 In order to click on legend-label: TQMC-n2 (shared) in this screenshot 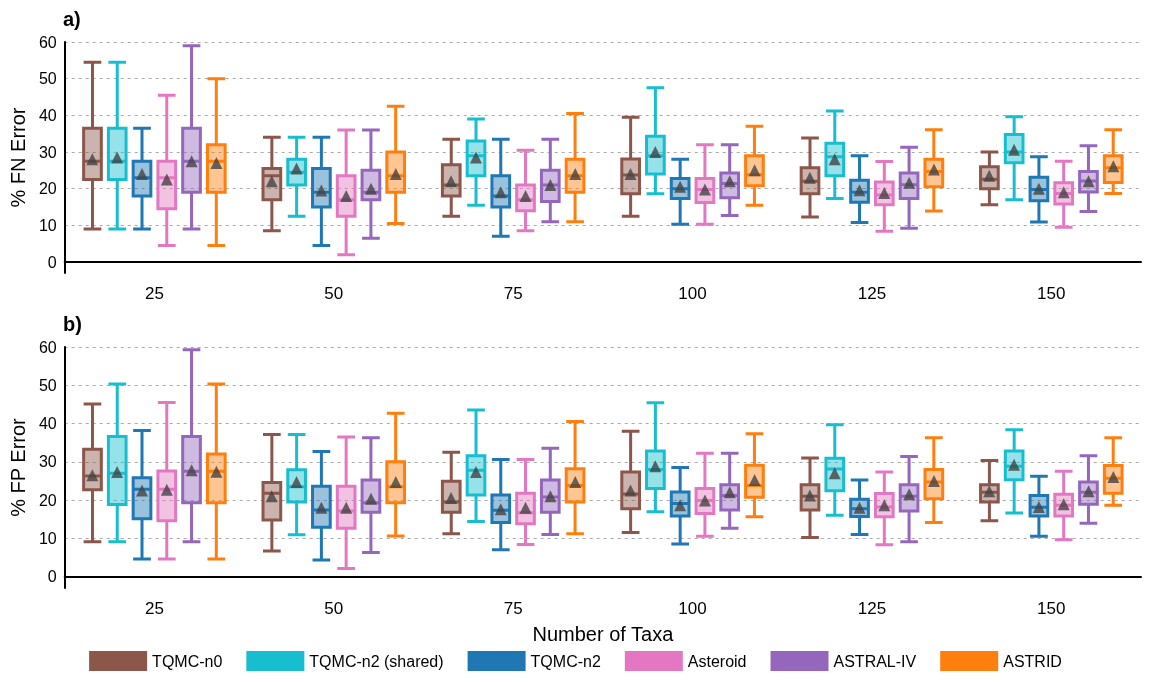, I will do `click(376, 661)`.